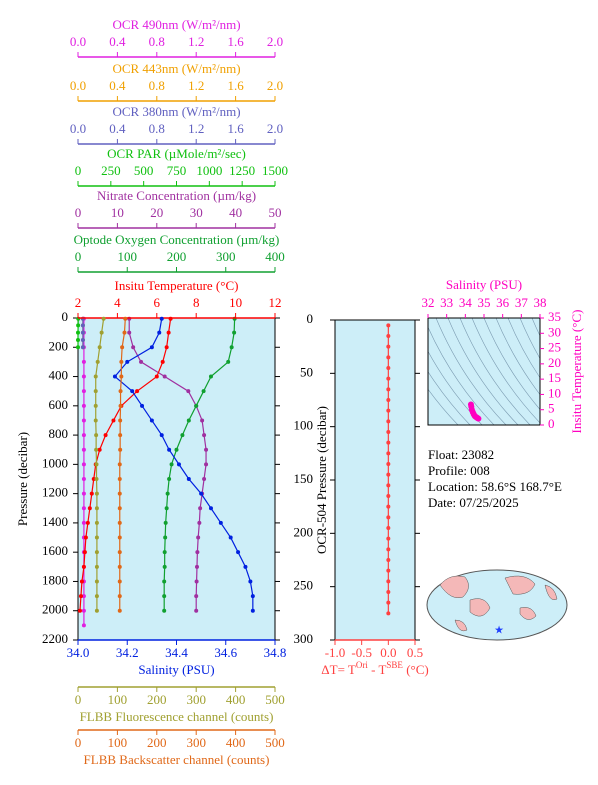 This screenshot has height=785, width=598. I want to click on y-tick-label: 1600, so click(55, 550).